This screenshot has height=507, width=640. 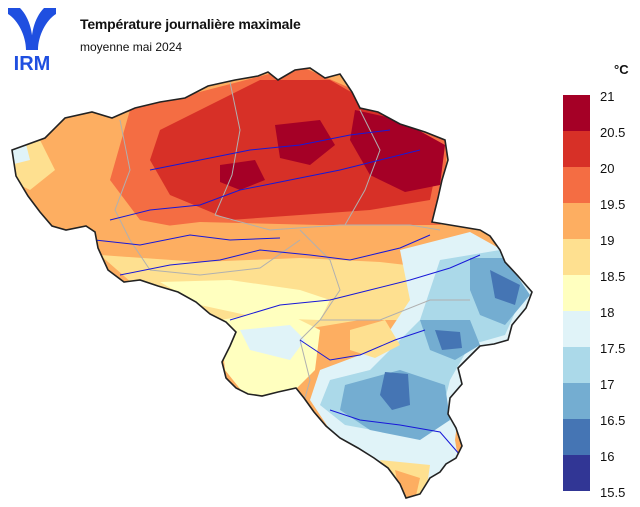 What do you see at coordinates (607, 96) in the screenshot?
I see `legend-tick: 21` at bounding box center [607, 96].